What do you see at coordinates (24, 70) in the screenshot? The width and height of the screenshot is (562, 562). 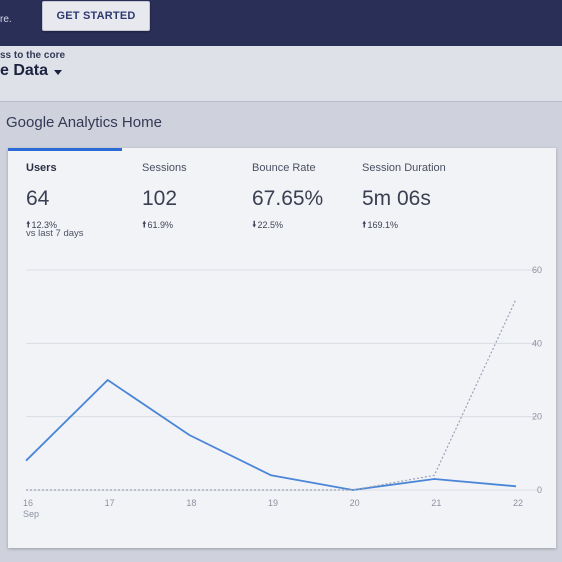 I see `view-title: e Data` at bounding box center [24, 70].